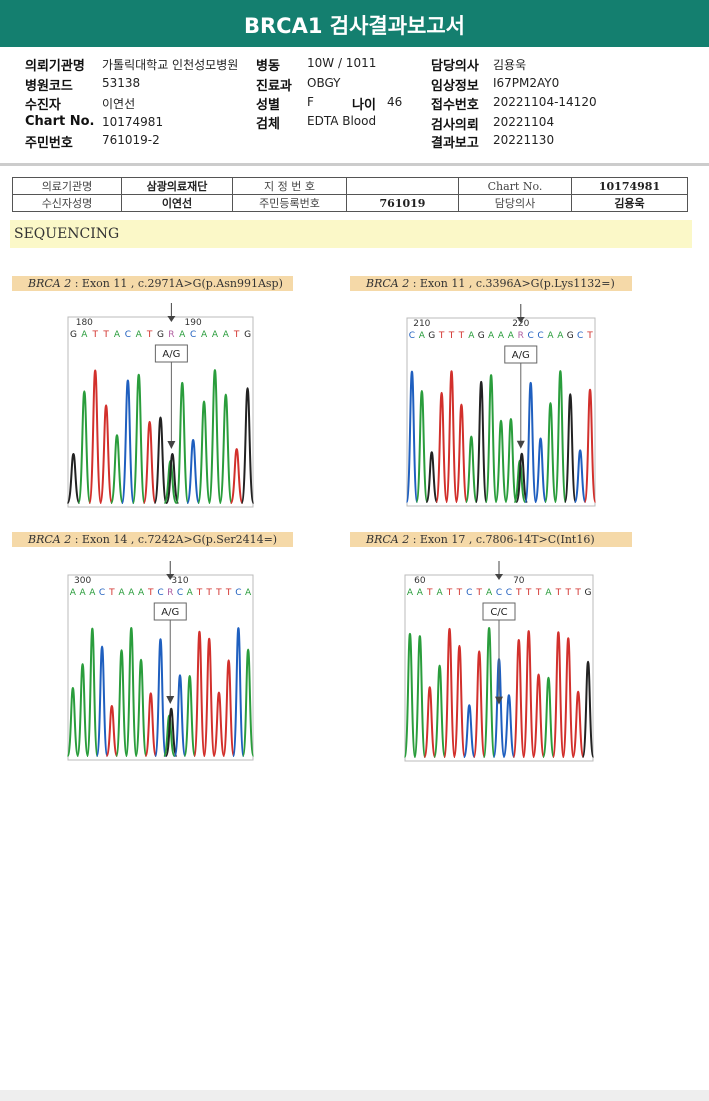 Image resolution: width=709 pixels, height=1101 pixels. I want to click on panel-label: BRCA 2 : Exon 14 , c.7242A>G(p.Ser2414=), so click(152, 539).